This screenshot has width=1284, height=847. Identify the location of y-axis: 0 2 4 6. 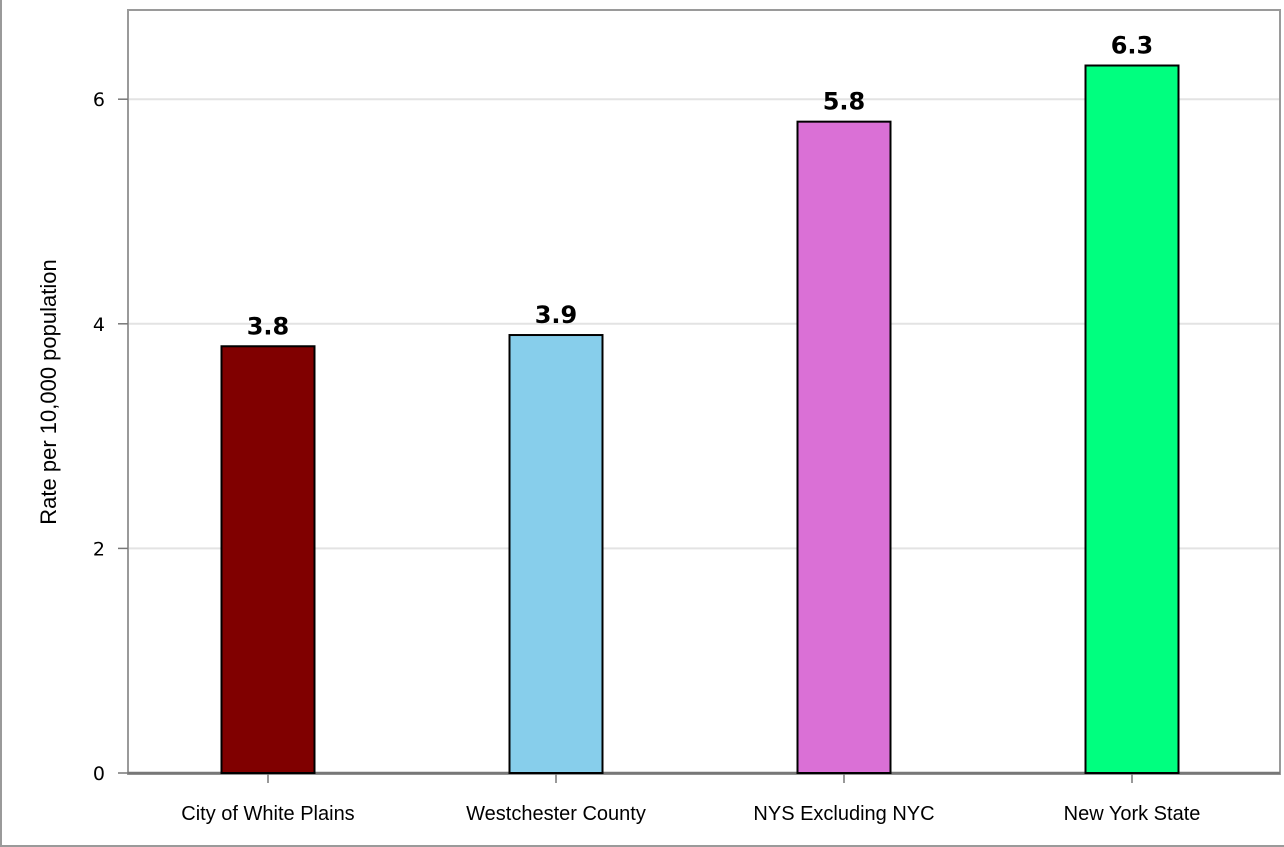
(110, 437).